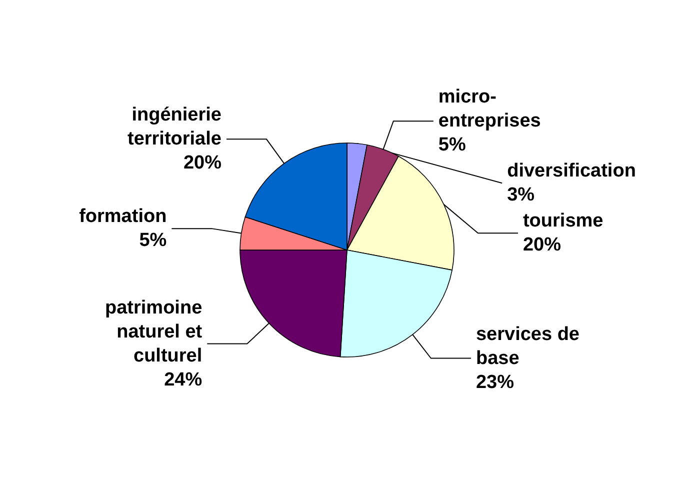 This screenshot has height=491, width=693. What do you see at coordinates (495, 382) in the screenshot?
I see `data-label: 23%` at bounding box center [495, 382].